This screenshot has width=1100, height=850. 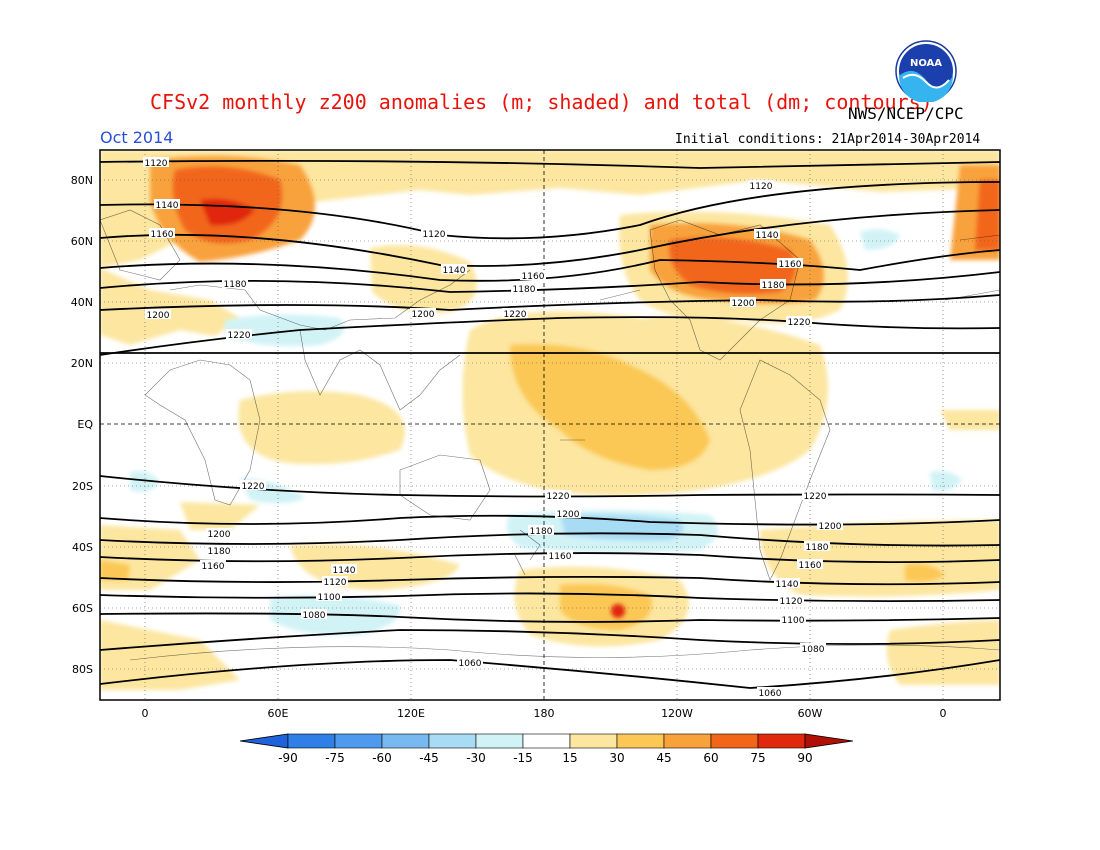 What do you see at coordinates (335, 758) in the screenshot?
I see `colorbar-label: -75` at bounding box center [335, 758].